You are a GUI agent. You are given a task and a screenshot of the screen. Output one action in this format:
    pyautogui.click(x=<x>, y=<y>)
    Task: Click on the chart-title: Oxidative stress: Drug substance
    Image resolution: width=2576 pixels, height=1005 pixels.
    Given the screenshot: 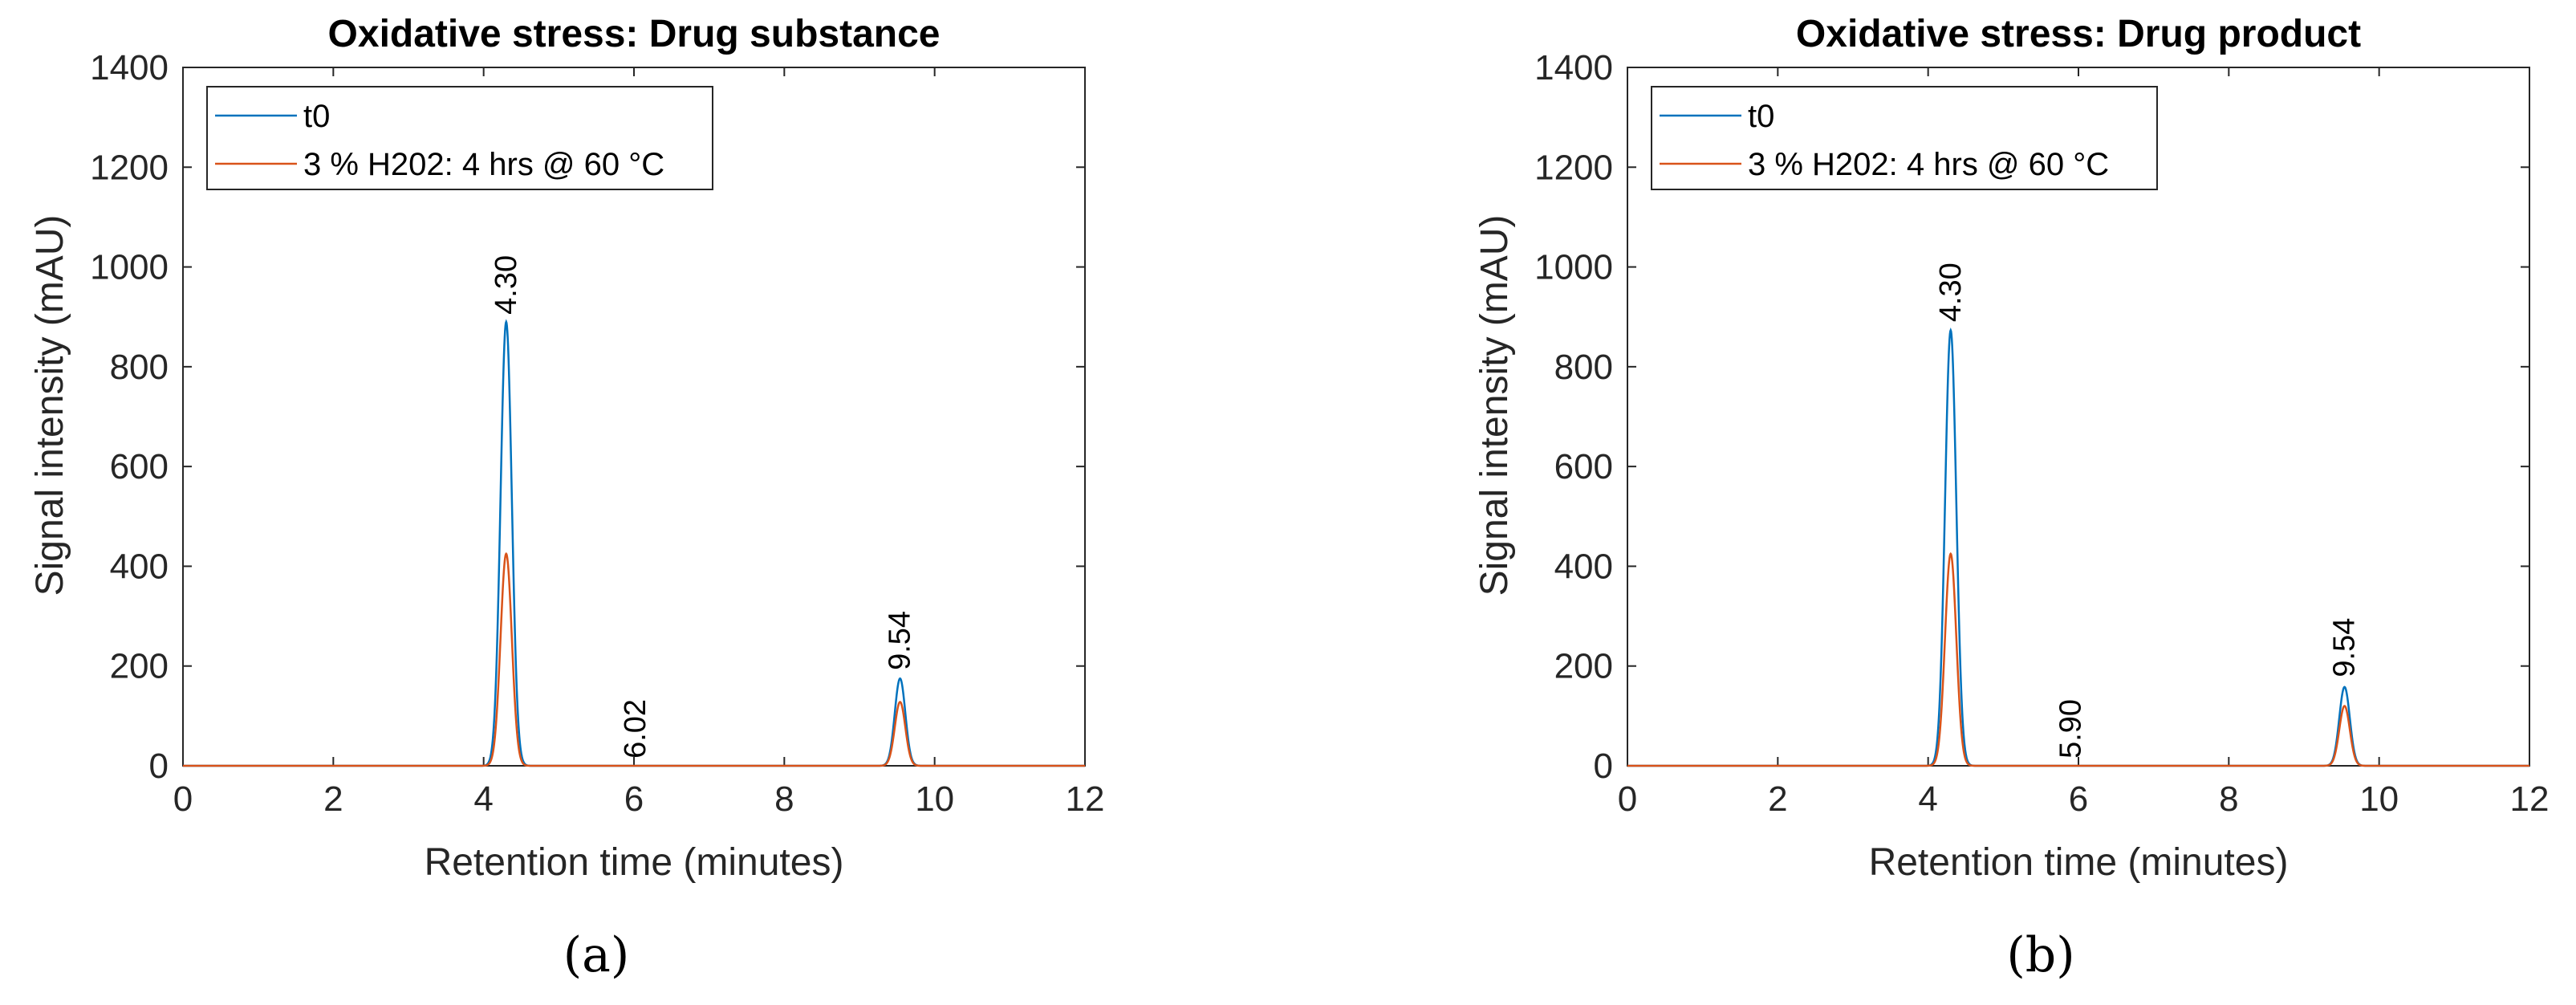 What is the action you would take?
    pyautogui.click(x=634, y=34)
    